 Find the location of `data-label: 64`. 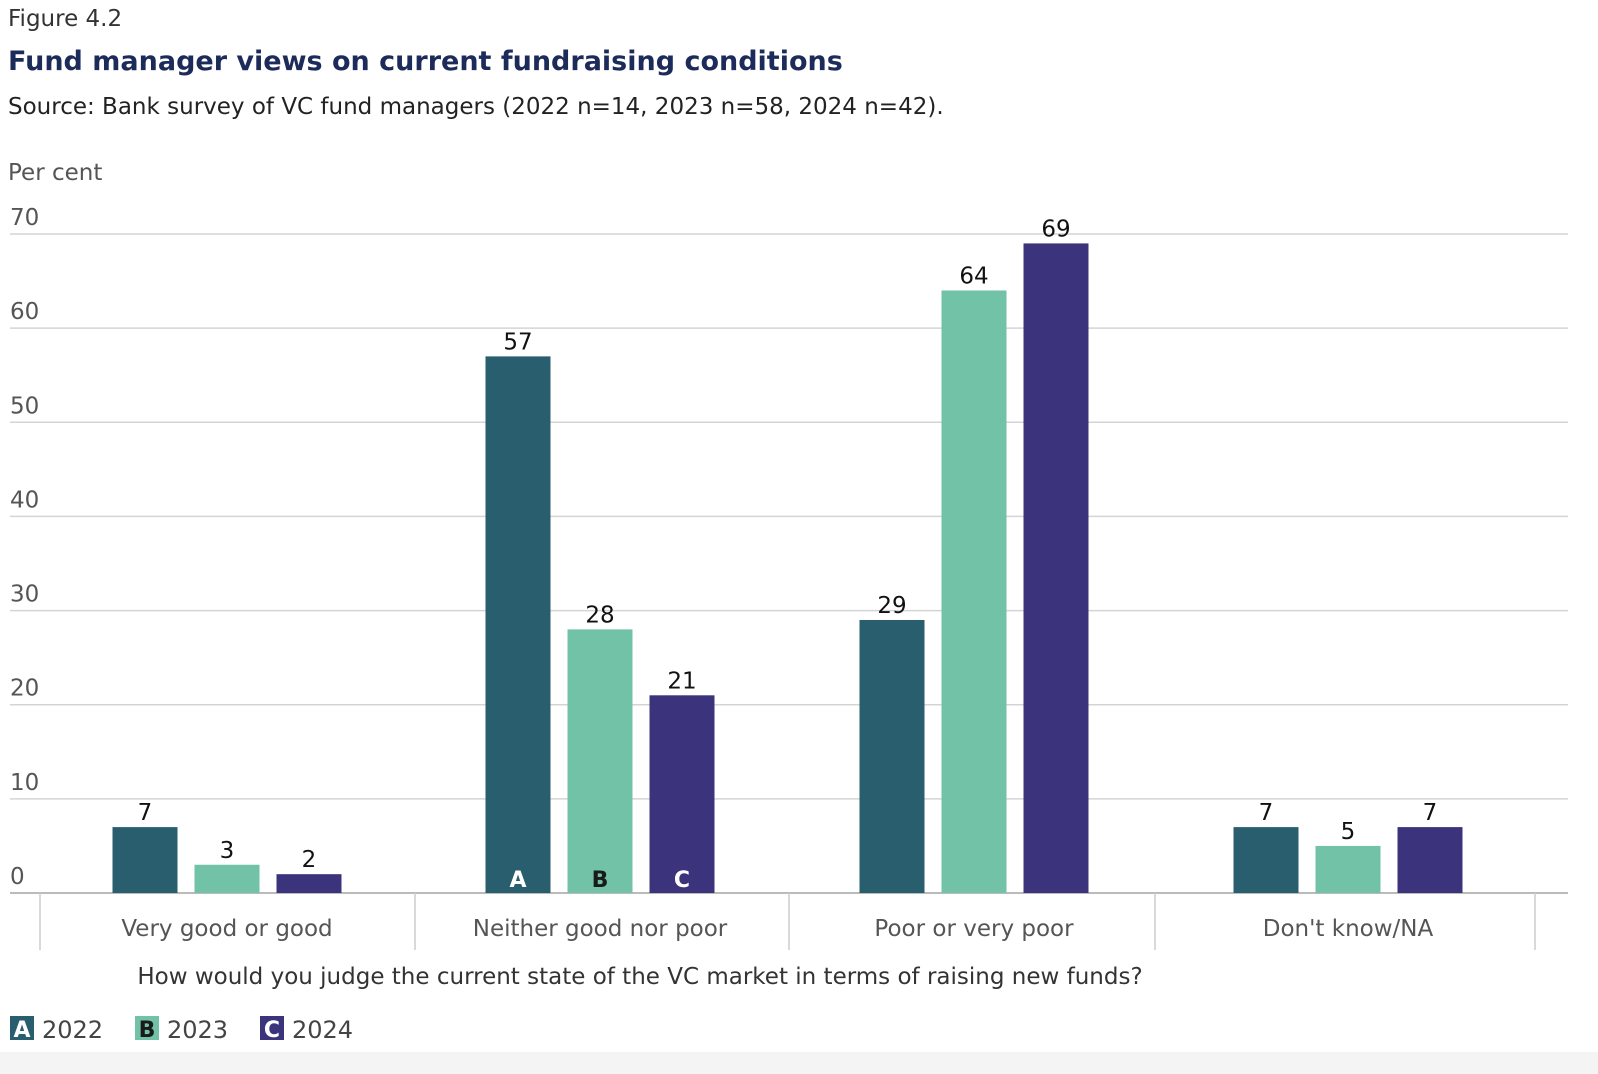

data-label: 64 is located at coordinates (973, 276).